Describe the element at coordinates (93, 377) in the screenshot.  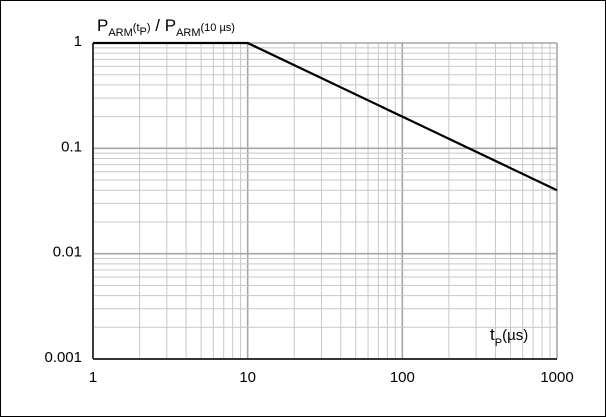
I see `x-tick-label: 1` at that location.